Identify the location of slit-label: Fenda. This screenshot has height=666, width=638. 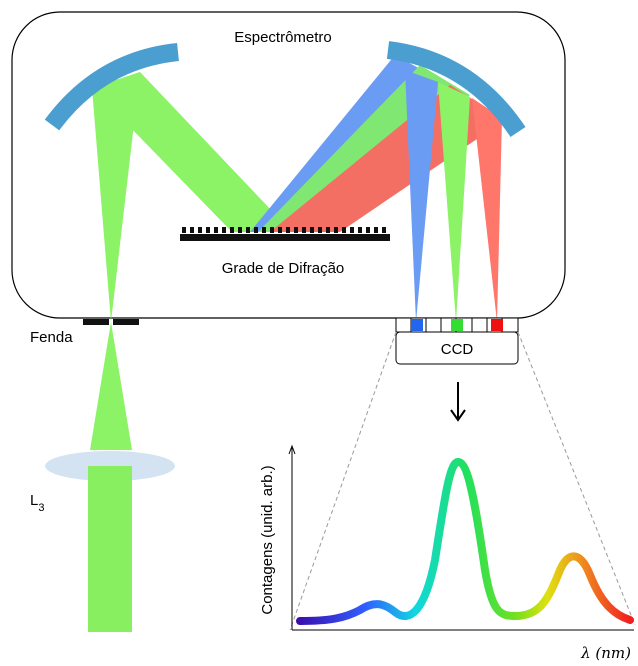
(51, 337).